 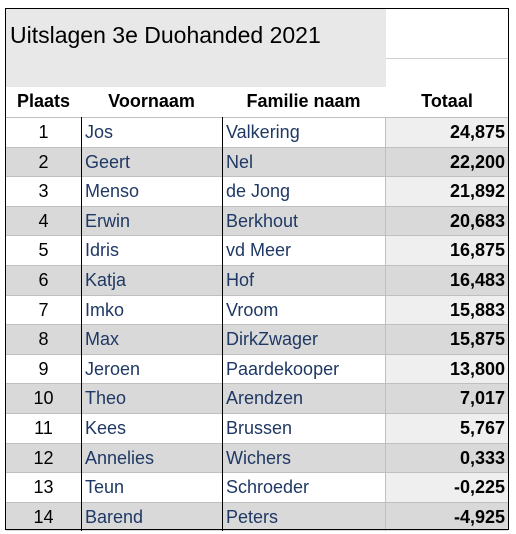 What do you see at coordinates (477, 280) in the screenshot?
I see `total: 16,483` at bounding box center [477, 280].